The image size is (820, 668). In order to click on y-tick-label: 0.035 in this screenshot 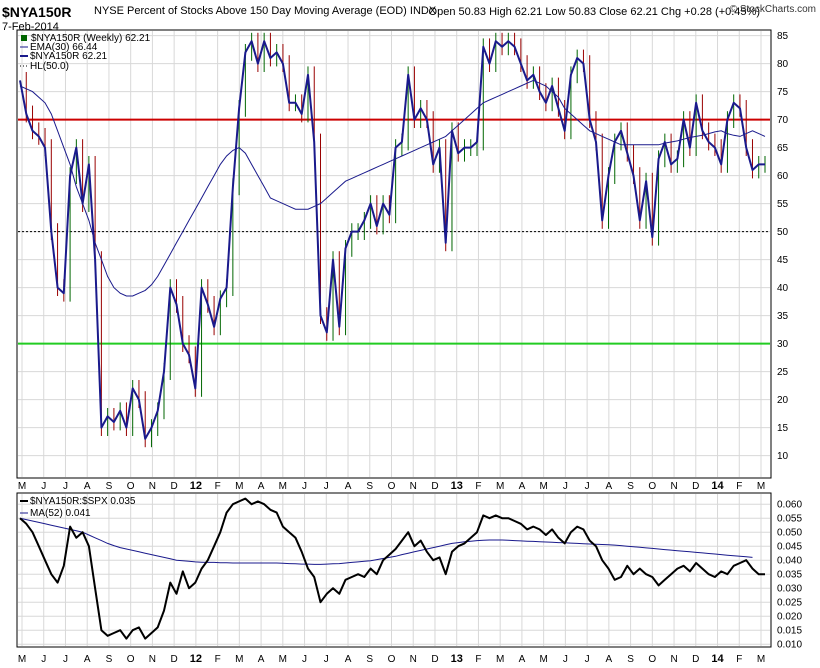, I will do `click(789, 575)`.